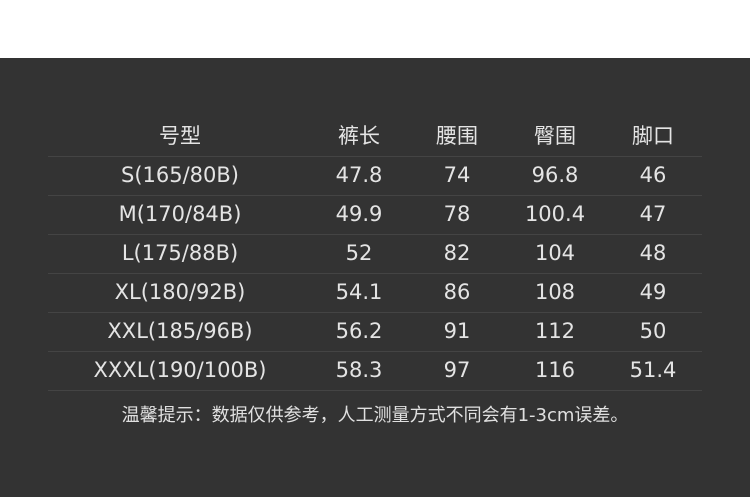 This screenshot has height=497, width=750. Describe the element at coordinates (653, 175) in the screenshot. I see `cell-hem: 46` at that location.